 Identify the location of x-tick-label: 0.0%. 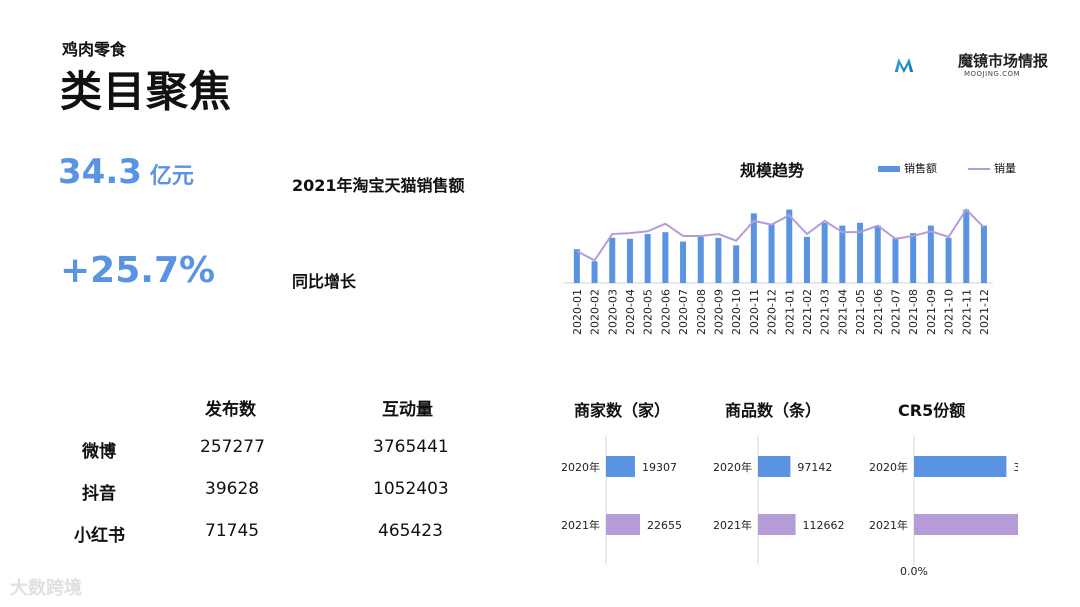
(914, 571).